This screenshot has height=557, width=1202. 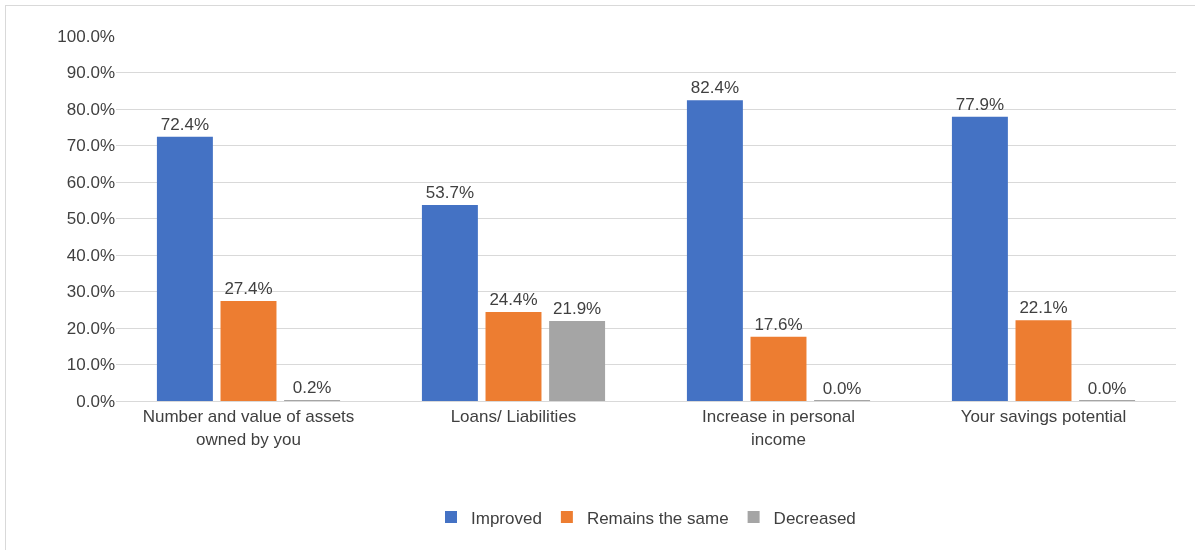 I want to click on data-label: 21.9%, so click(x=577, y=309).